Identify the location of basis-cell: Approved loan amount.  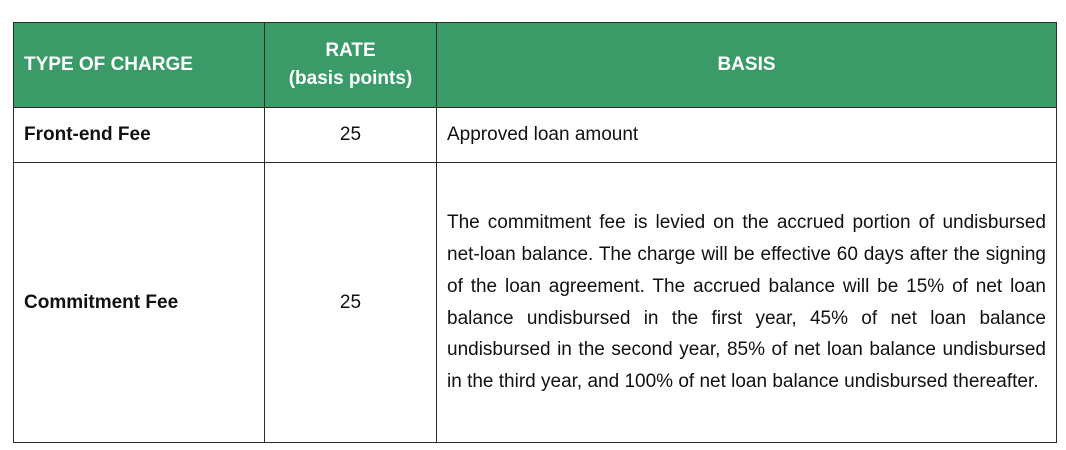
(746, 135).